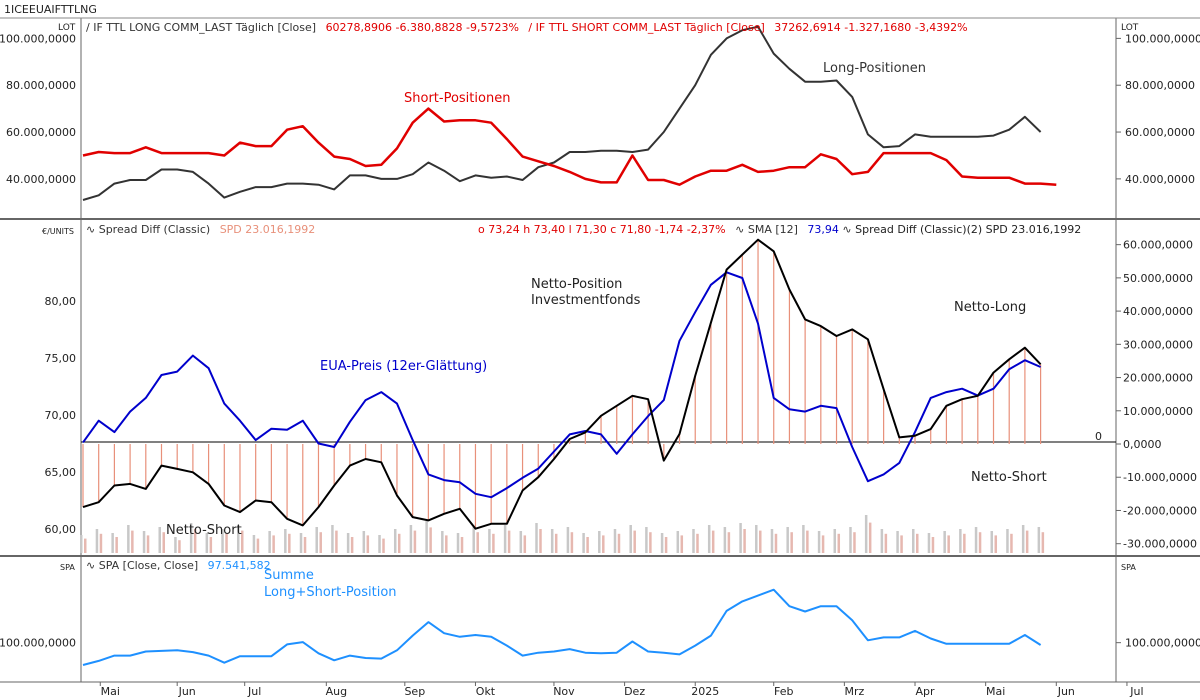 This screenshot has height=700, width=1200. I want to click on y-tick-label-right: 40.000,0000, so click(1160, 179).